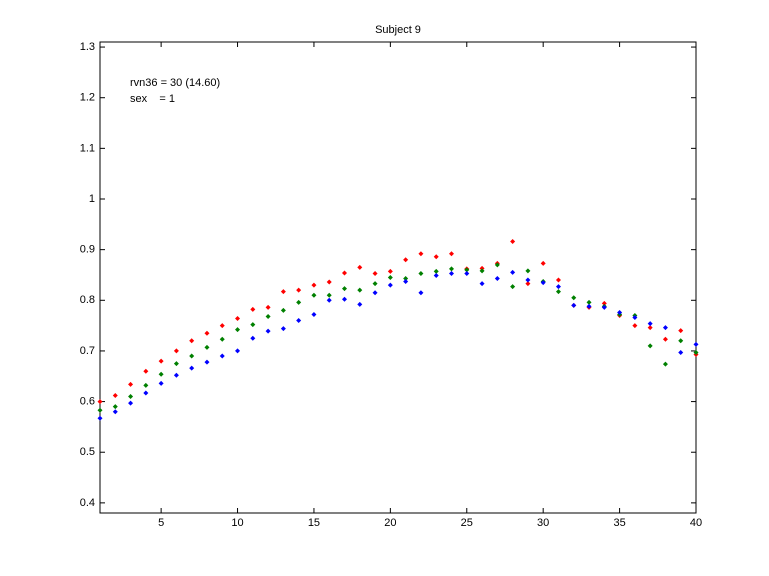  Describe the element at coordinates (92, 199) in the screenshot. I see `y-tick-label: 1` at that location.